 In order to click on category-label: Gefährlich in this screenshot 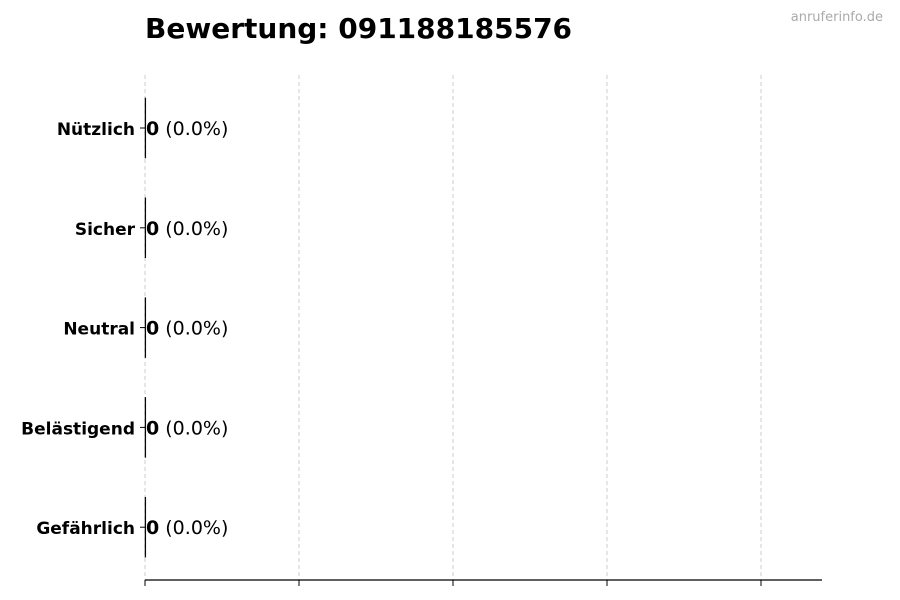, I will do `click(85, 529)`.